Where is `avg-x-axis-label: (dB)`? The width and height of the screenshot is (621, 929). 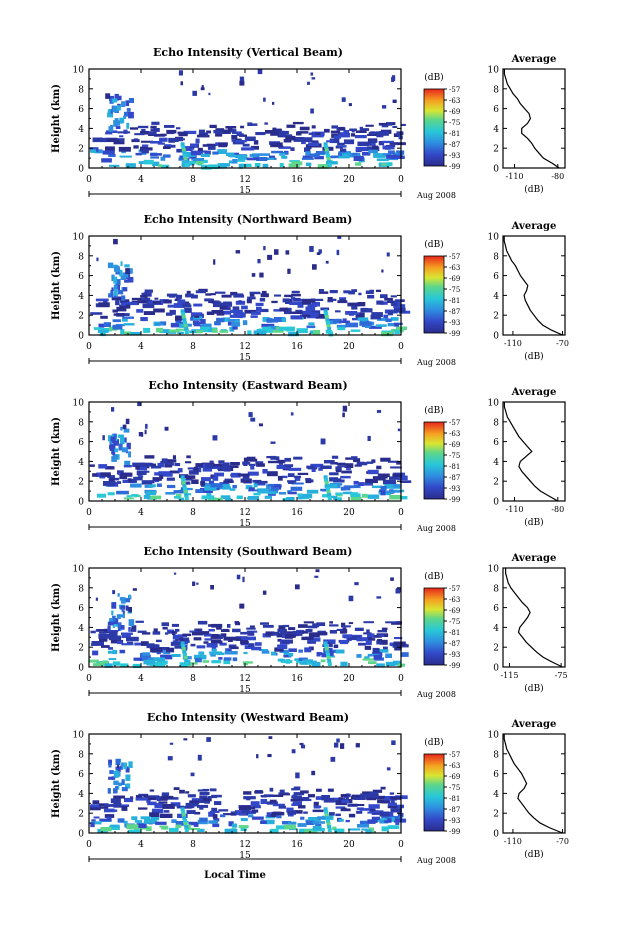
avg-x-axis-label: (dB) is located at coordinates (533, 356).